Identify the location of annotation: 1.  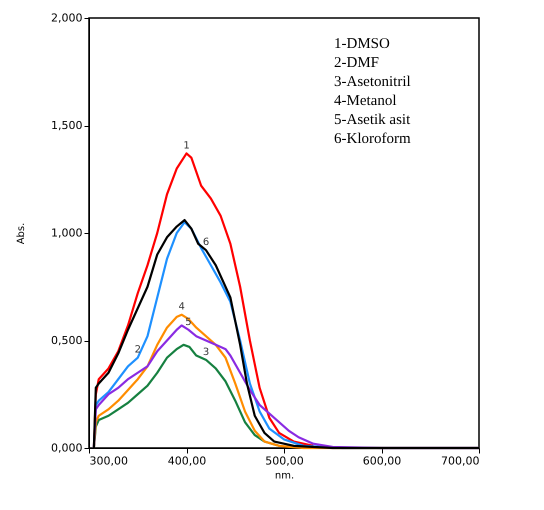
(186, 146).